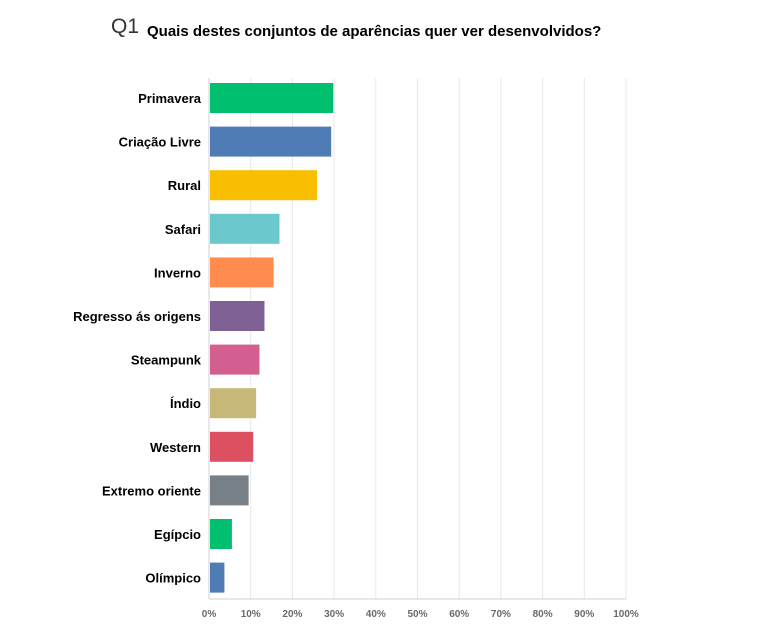 Image resolution: width=778 pixels, height=631 pixels. What do you see at coordinates (459, 614) in the screenshot?
I see `x-tick-label: 60%` at bounding box center [459, 614].